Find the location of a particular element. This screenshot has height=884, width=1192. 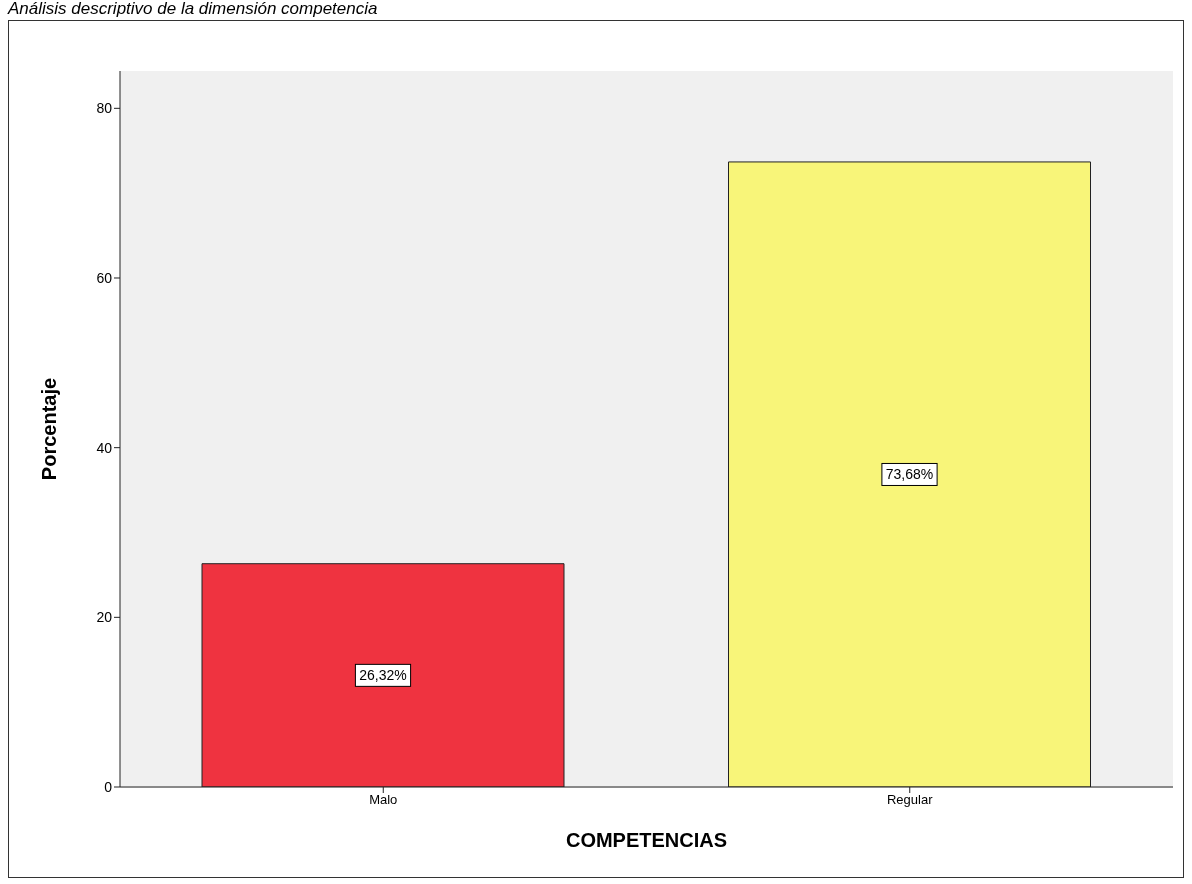

data-label: 26,32% is located at coordinates (383, 675).